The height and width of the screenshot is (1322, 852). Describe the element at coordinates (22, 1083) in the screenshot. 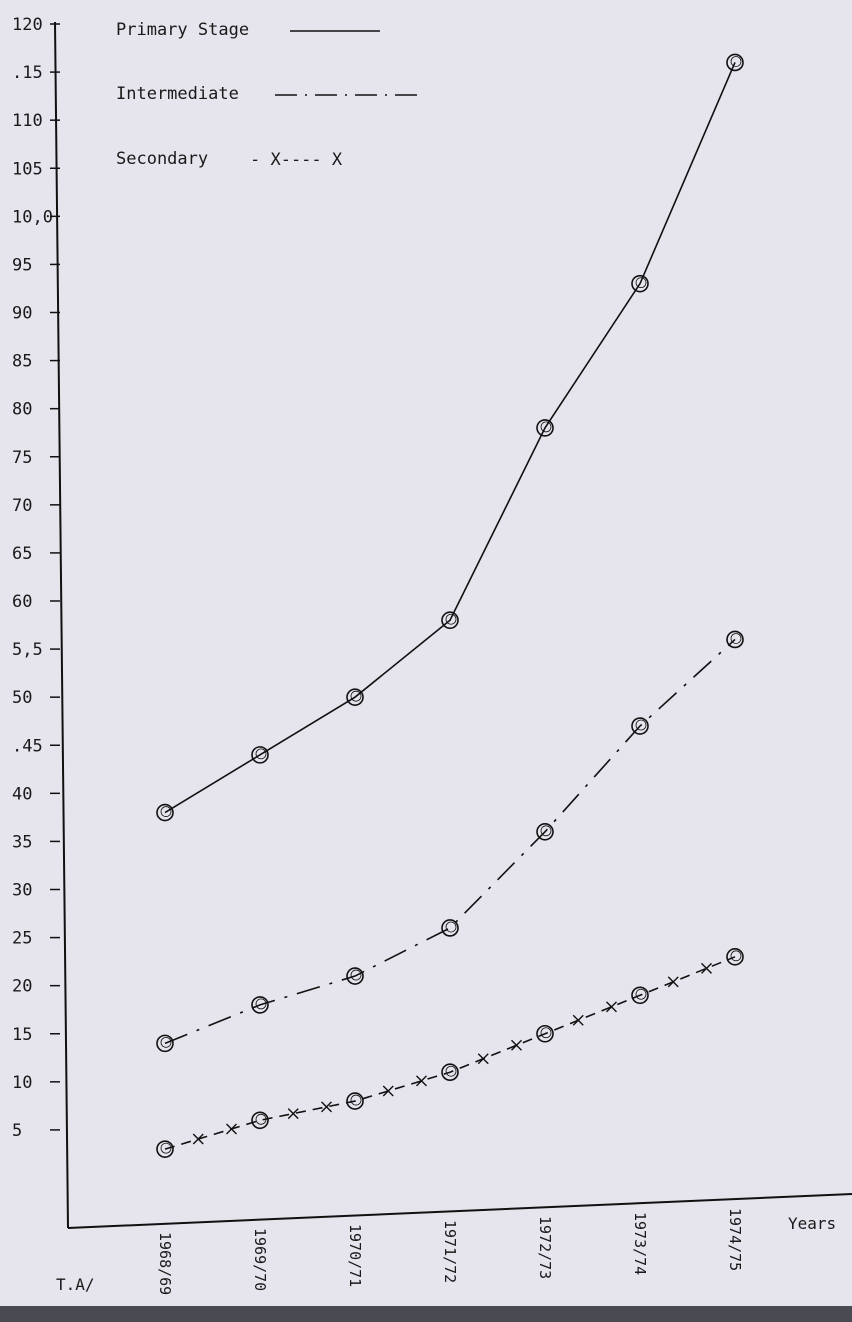

I see `y-tick-label: 10` at that location.